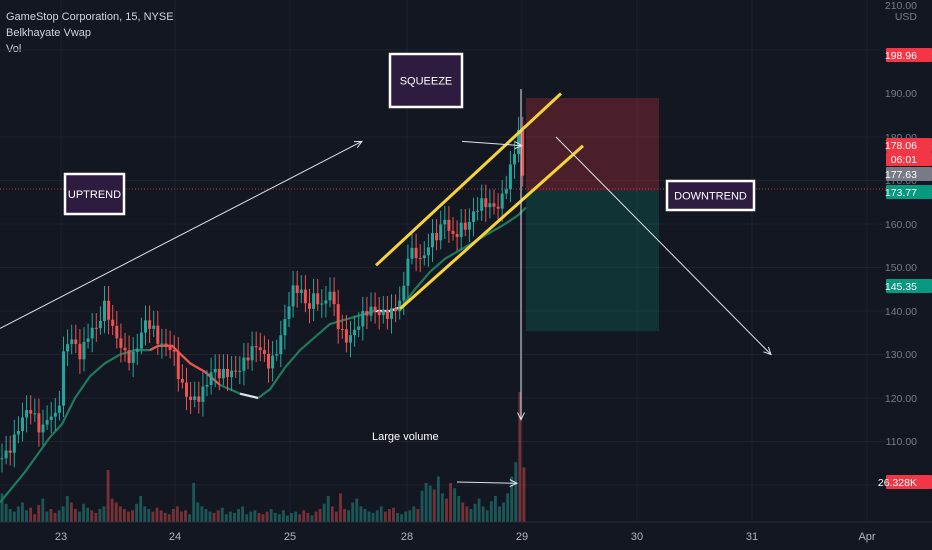 The width and height of the screenshot is (932, 550). What do you see at coordinates (710, 195) in the screenshot?
I see `downtrend-label-box` at bounding box center [710, 195].